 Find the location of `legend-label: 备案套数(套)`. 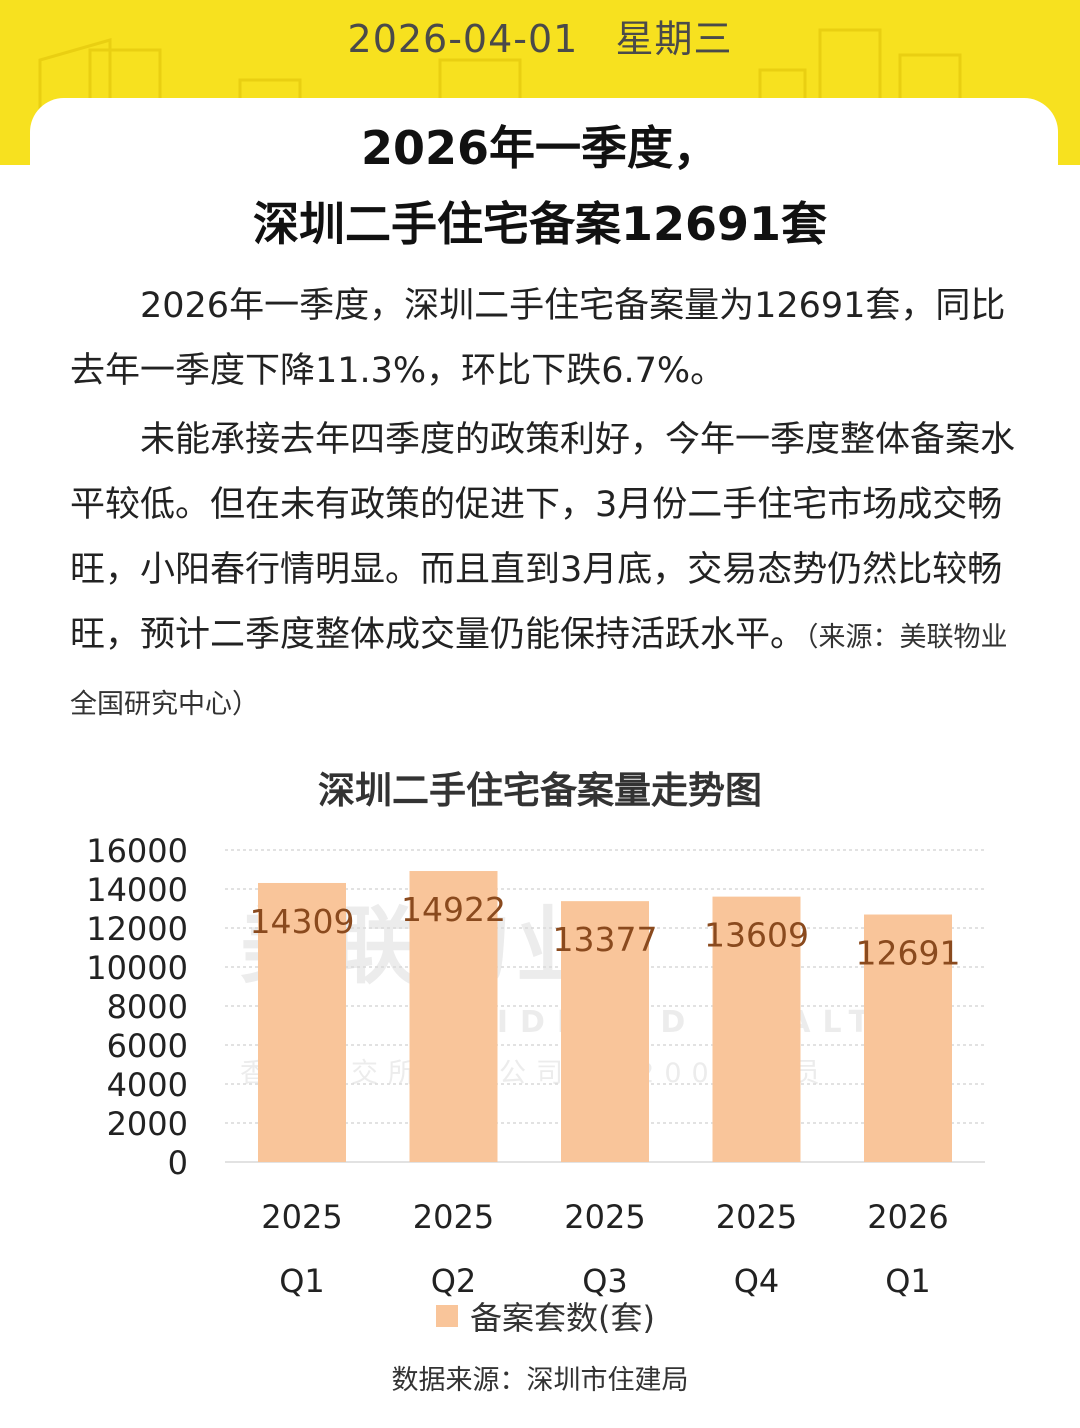

legend-label: 备案套数(套) is located at coordinates (562, 1318).